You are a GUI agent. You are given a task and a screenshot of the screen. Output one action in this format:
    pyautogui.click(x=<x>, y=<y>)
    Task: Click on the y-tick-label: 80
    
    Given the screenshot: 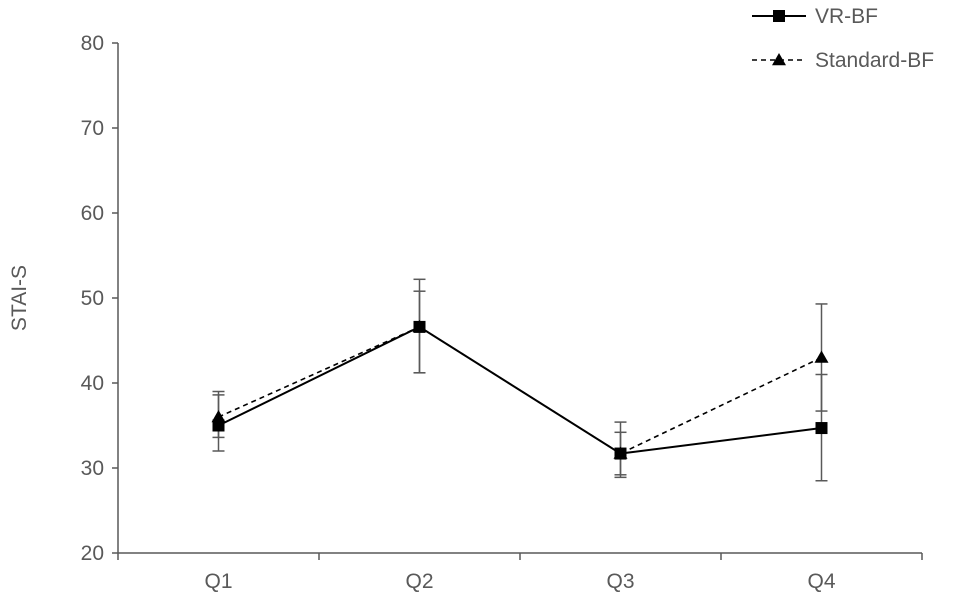 What is the action you would take?
    pyautogui.click(x=92, y=43)
    